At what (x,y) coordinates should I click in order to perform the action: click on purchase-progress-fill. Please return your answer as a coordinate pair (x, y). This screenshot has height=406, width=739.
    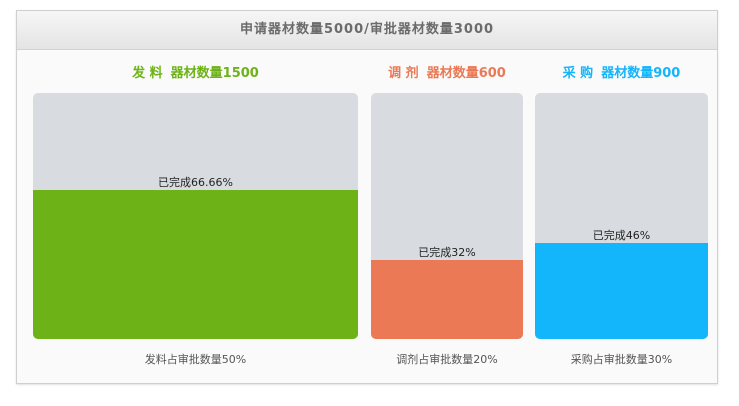
    Looking at the image, I should click on (621, 291).